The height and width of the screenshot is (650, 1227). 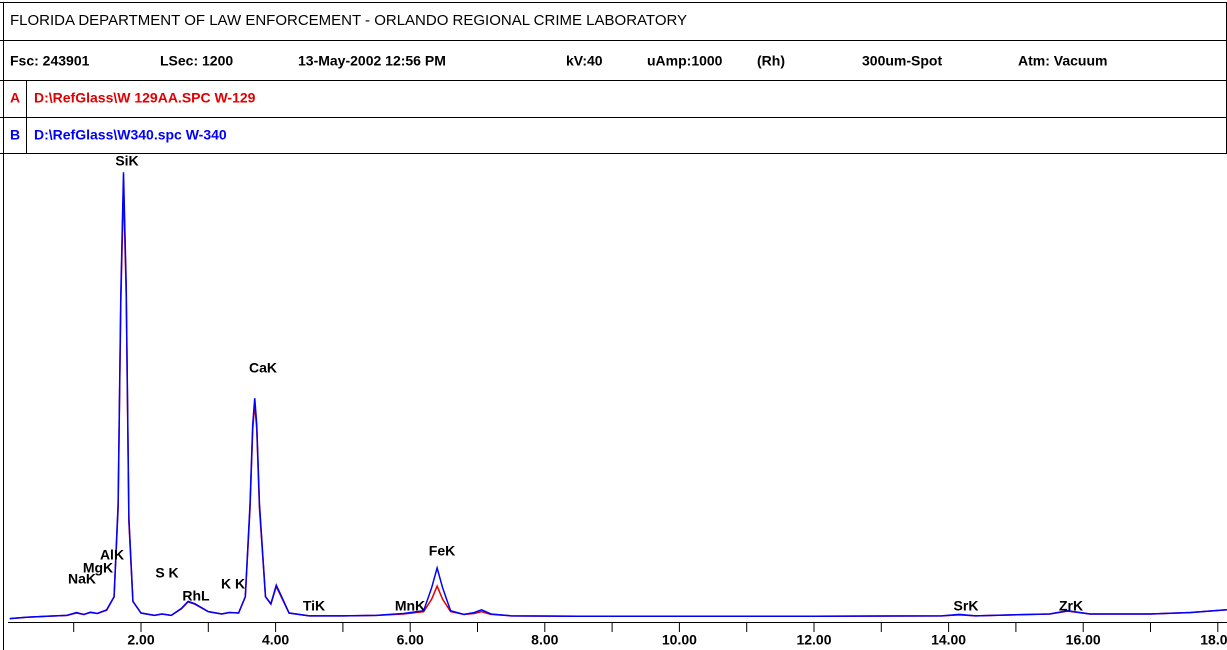 What do you see at coordinates (112, 555) in the screenshot?
I see `peak-label: AlK` at bounding box center [112, 555].